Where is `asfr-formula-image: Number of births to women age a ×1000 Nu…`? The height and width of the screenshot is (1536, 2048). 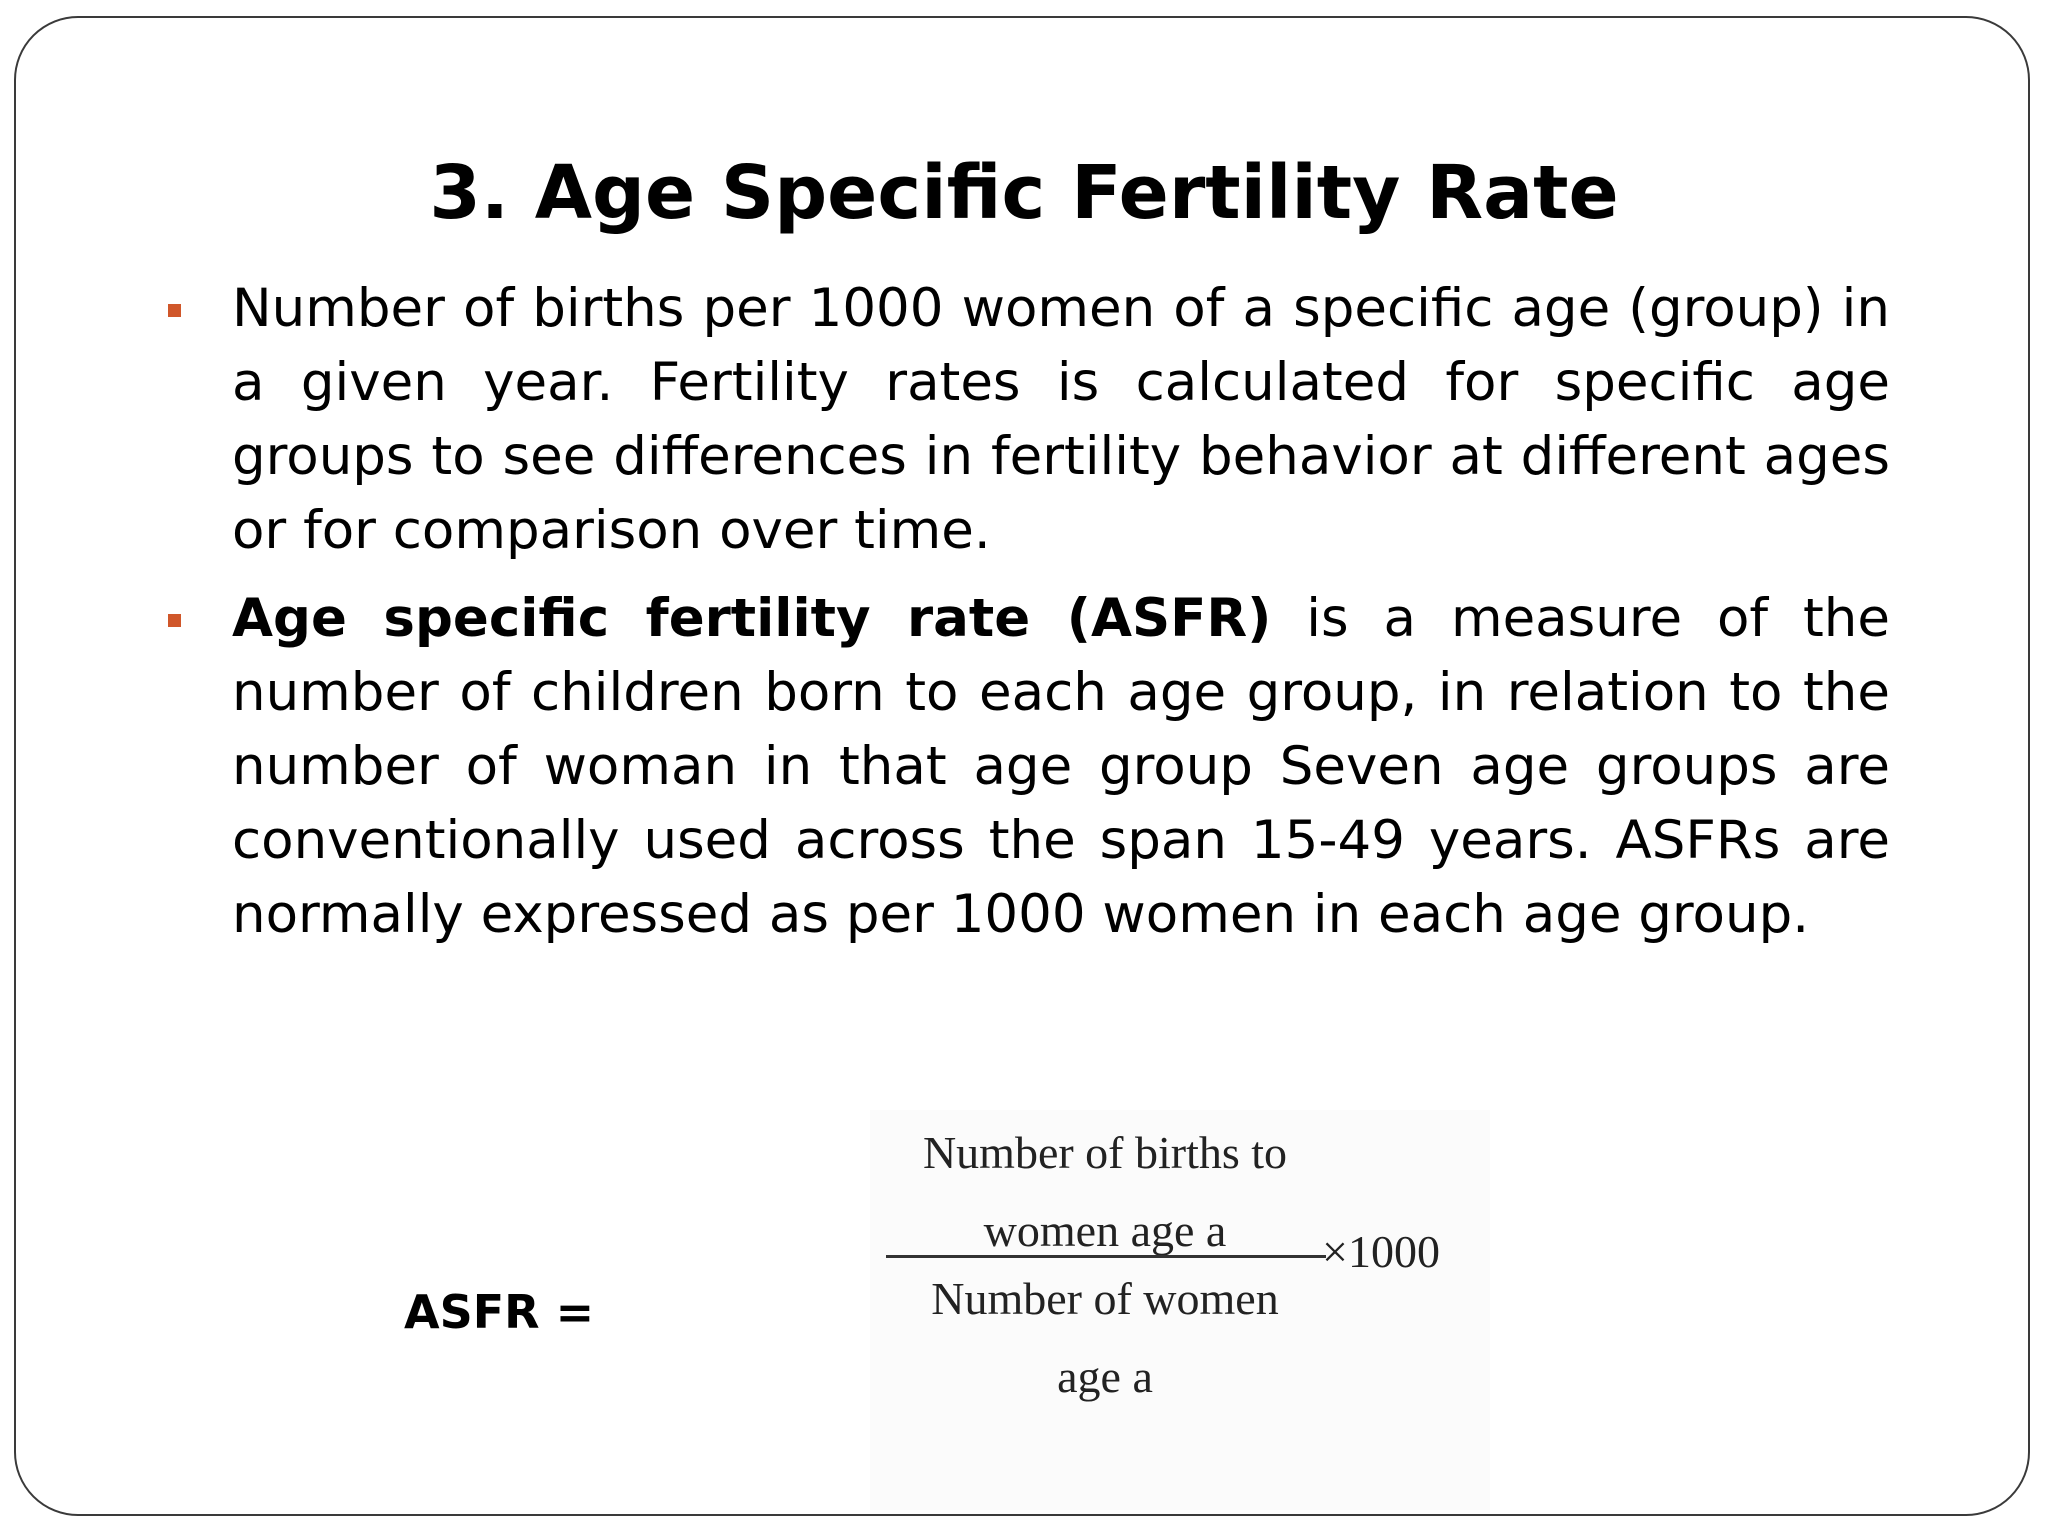 asfr-formula-image: Number of births to women age a ×1000 Nu… is located at coordinates (1180, 1310).